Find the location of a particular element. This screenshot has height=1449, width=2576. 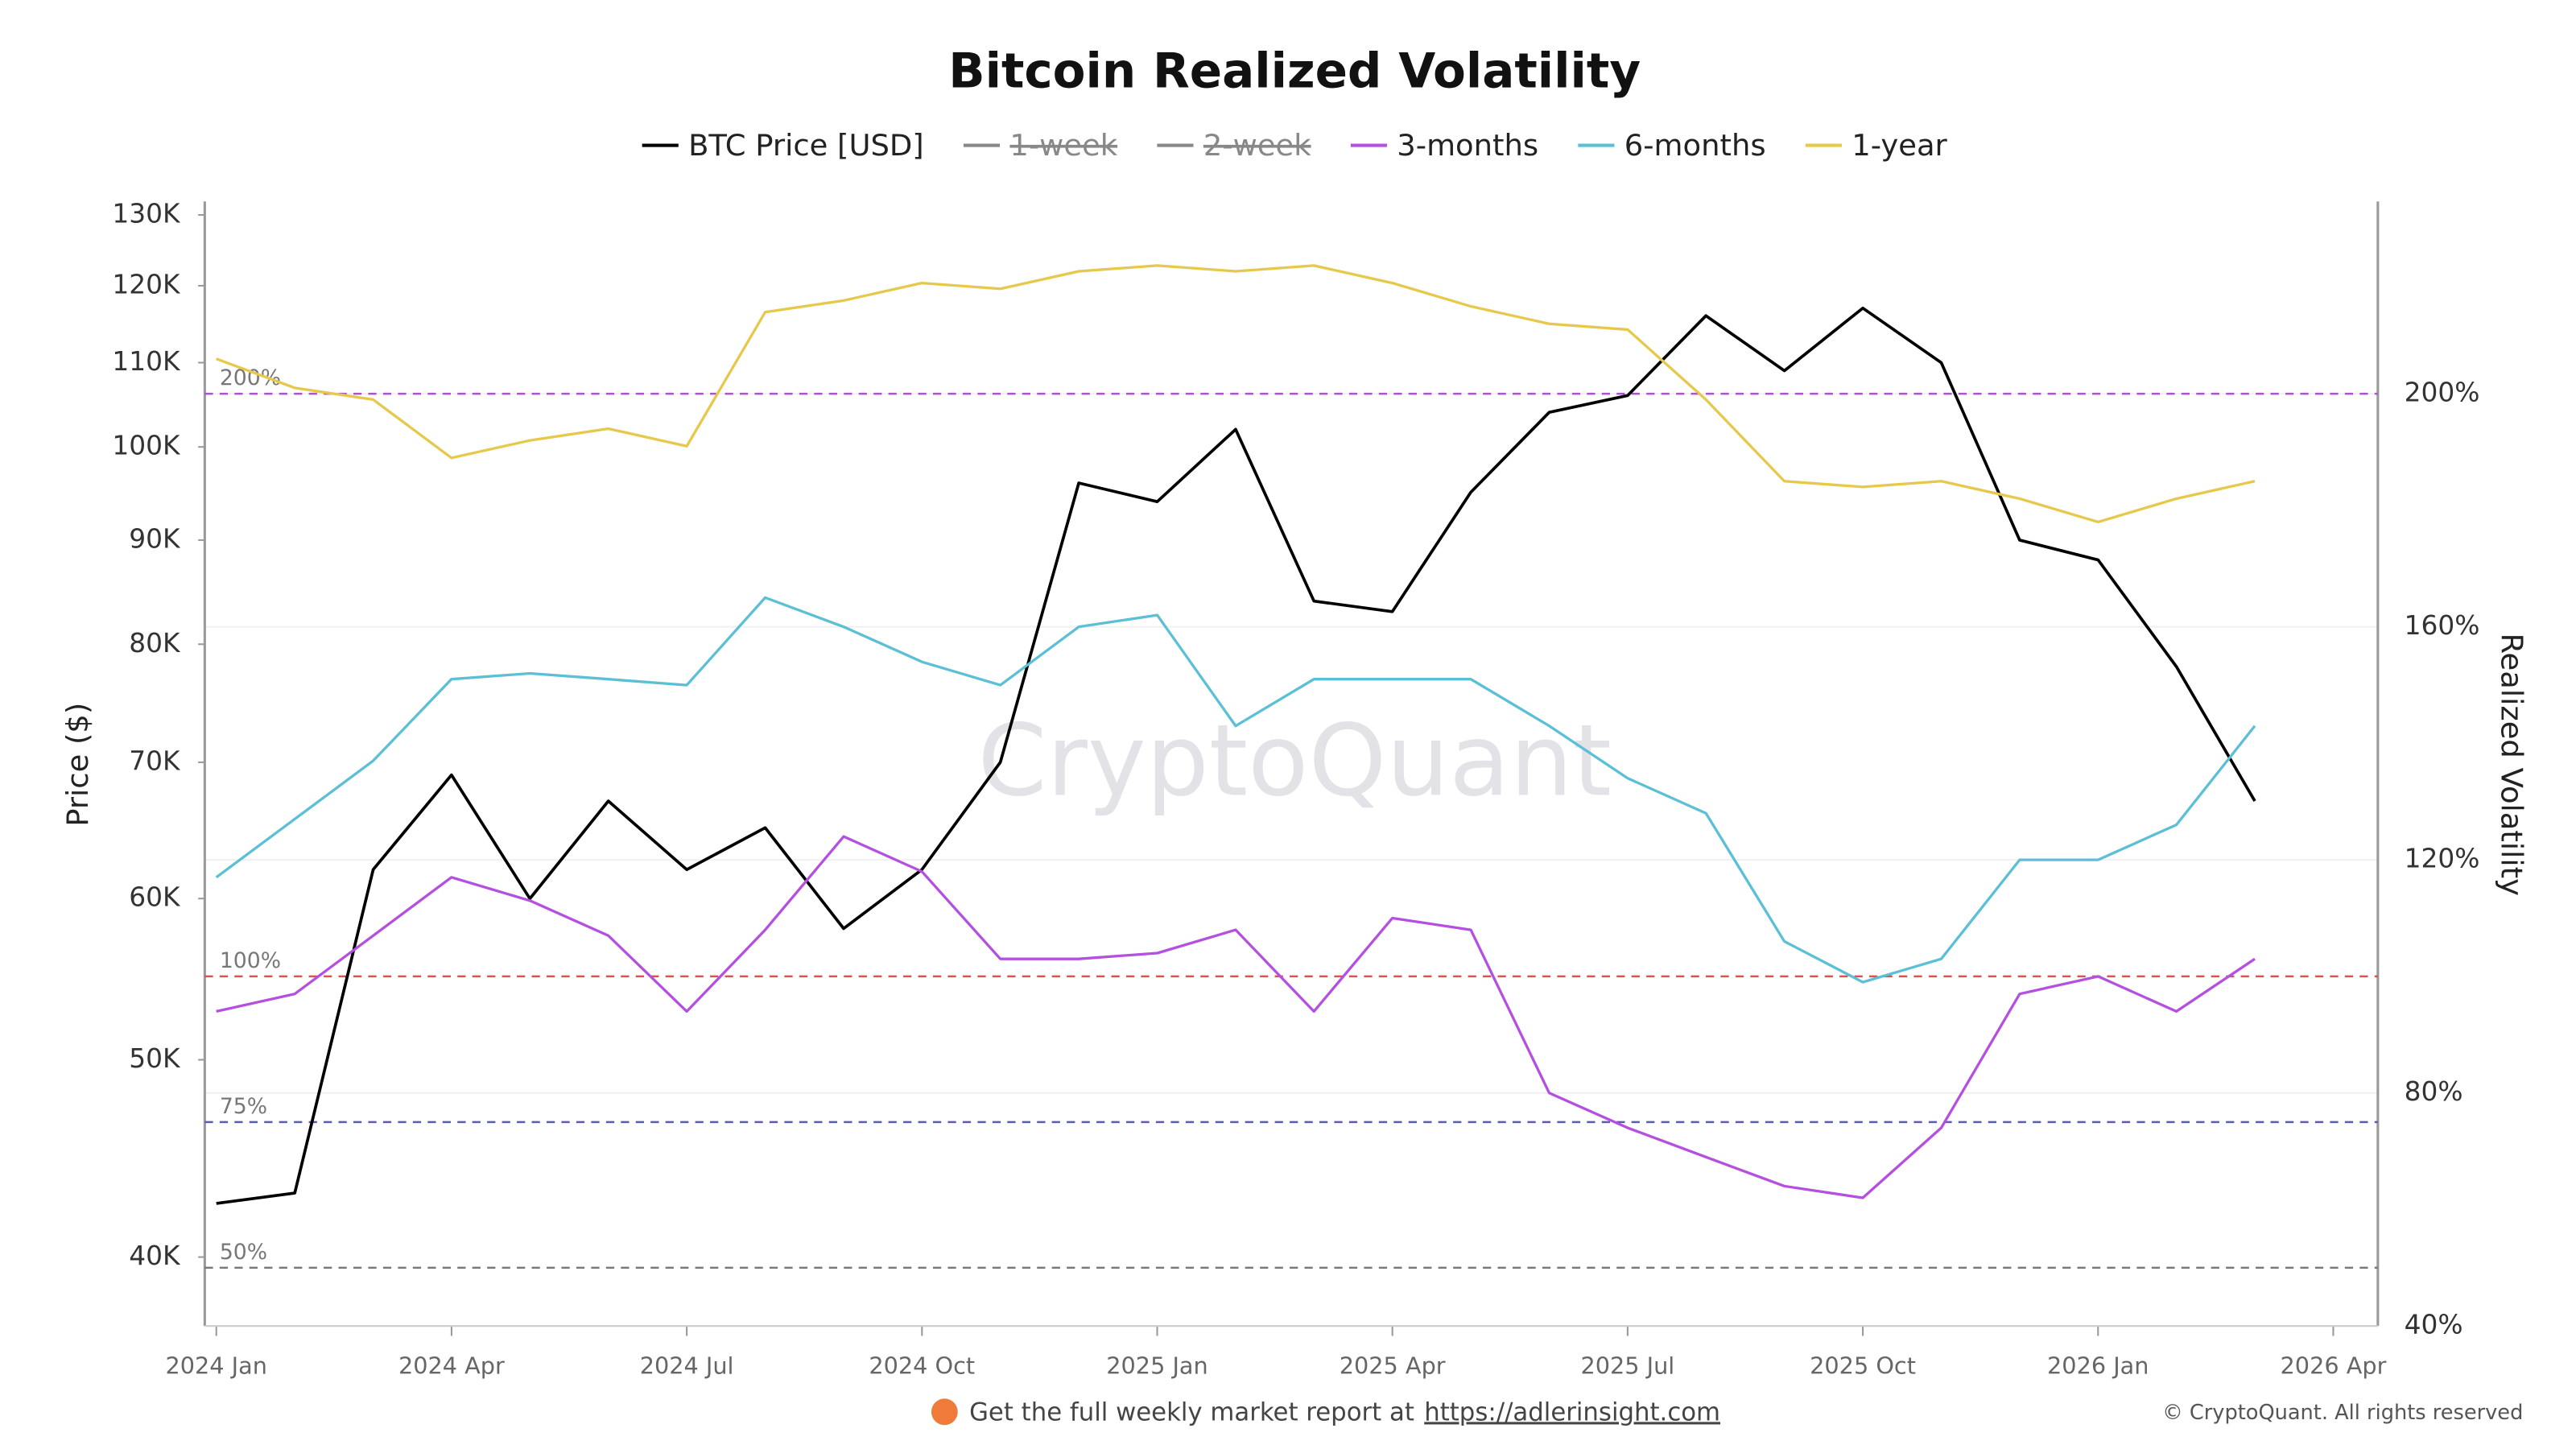

y-tick-label: 80K is located at coordinates (155, 643).